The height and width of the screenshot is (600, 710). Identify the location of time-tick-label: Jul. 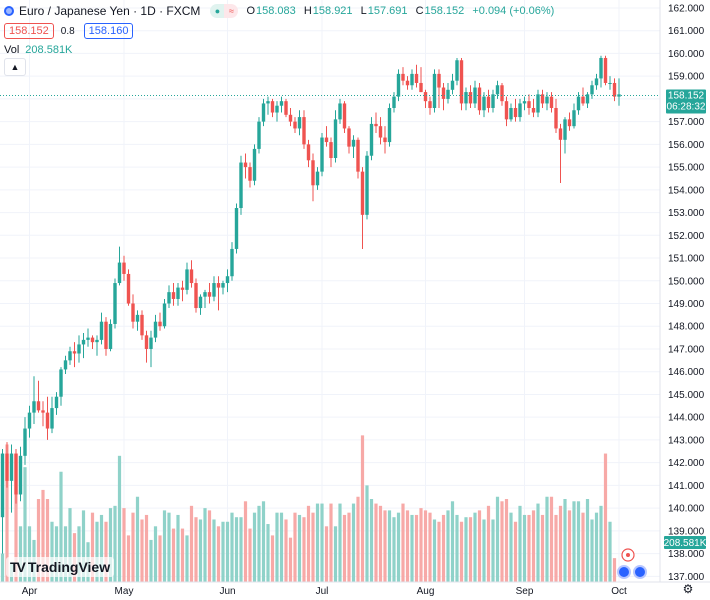
(322, 591).